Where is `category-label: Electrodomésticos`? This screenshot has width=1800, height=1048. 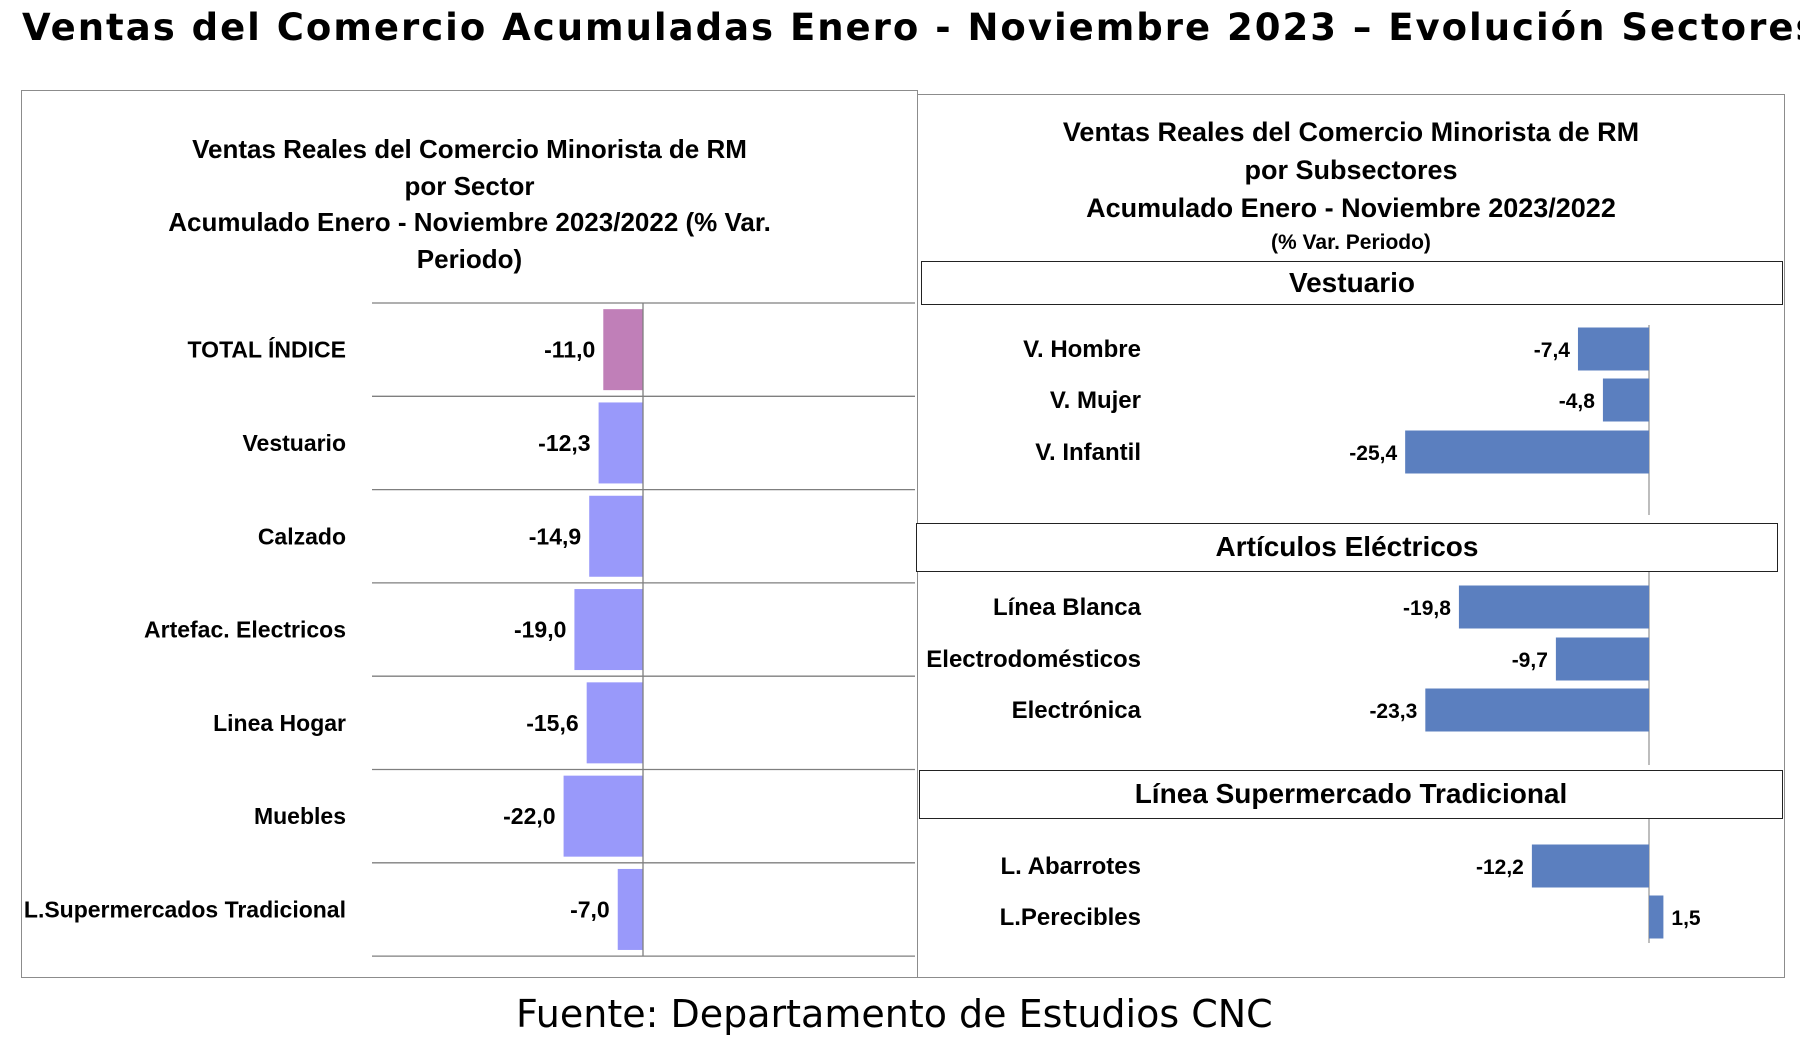 category-label: Electrodomésticos is located at coordinates (1033, 659).